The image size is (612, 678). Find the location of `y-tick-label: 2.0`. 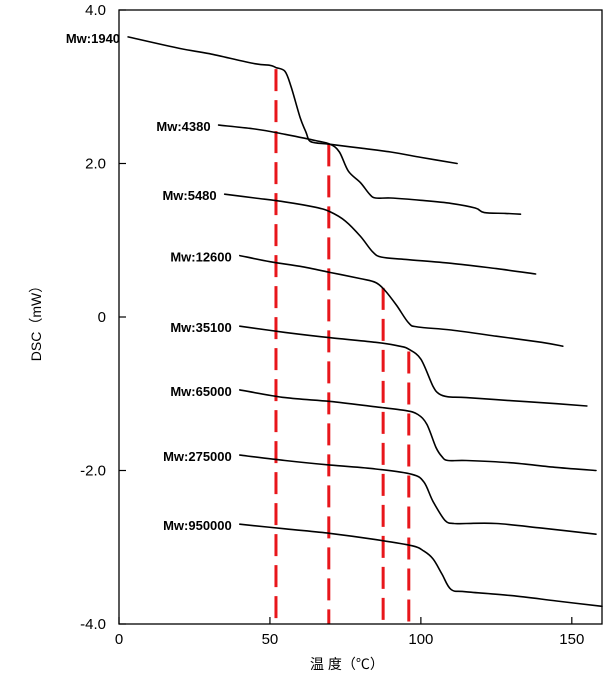

y-tick-label: 2.0 is located at coordinates (95, 164).